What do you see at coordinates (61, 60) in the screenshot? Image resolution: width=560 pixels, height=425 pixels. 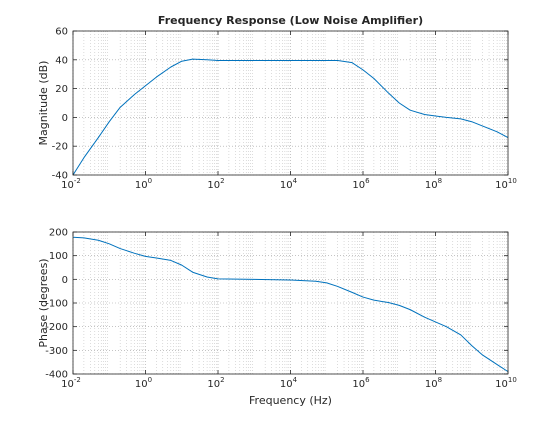 I see `magnitude-y-tick-label: 40` at bounding box center [61, 60].